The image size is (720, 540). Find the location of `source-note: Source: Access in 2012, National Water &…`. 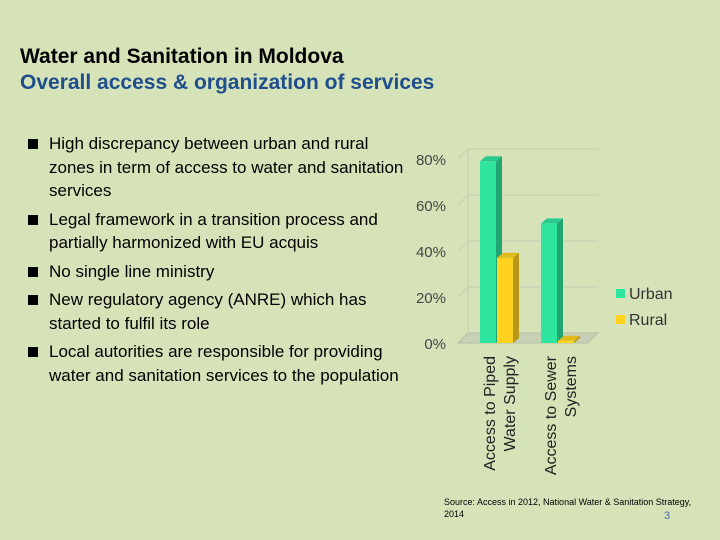

source-note: Source: Access in 2012, National Water &… is located at coordinates (568, 508).